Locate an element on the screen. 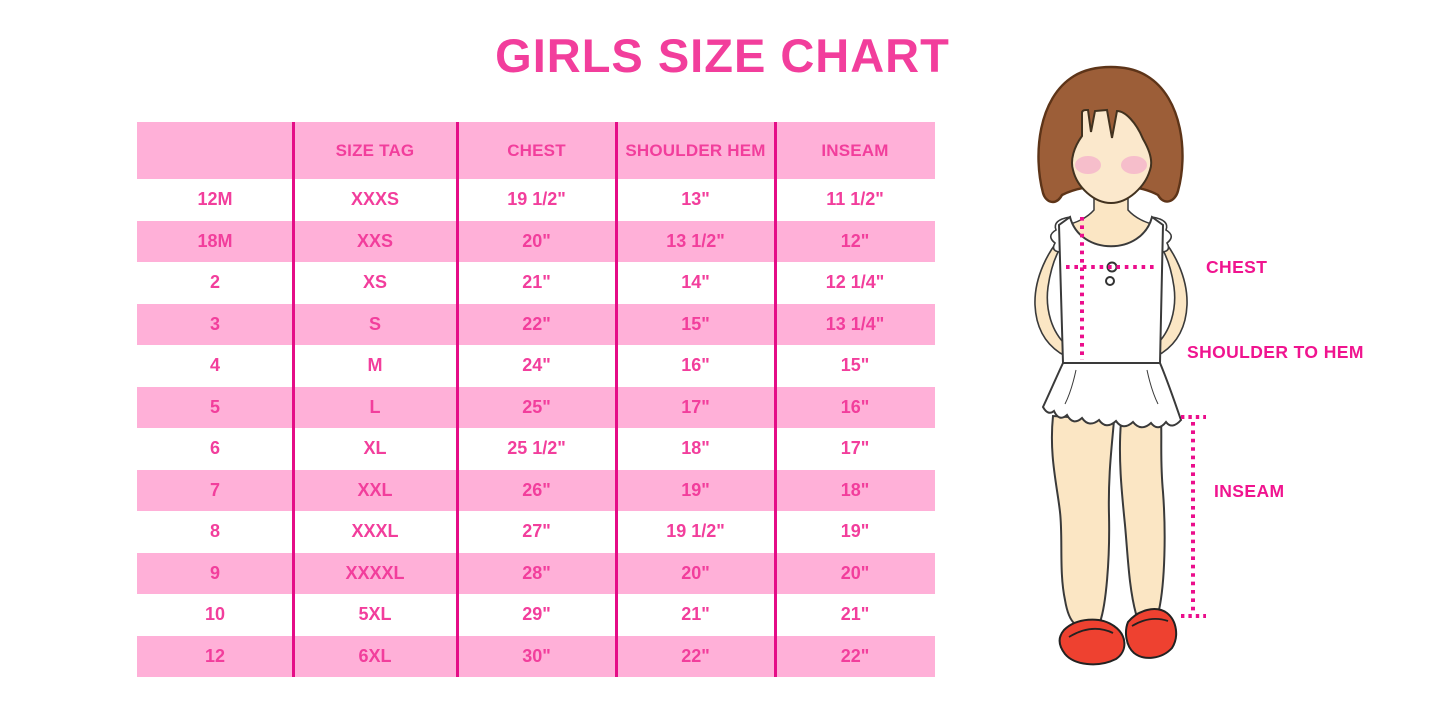  table-cell: 13 1/4" is located at coordinates (855, 323).